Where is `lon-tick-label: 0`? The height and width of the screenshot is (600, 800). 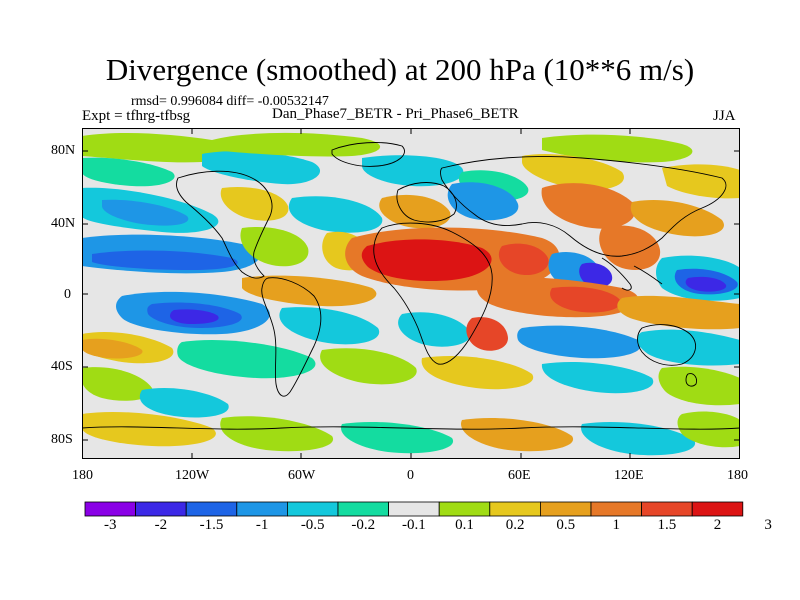
lon-tick-label: 0 is located at coordinates (410, 475).